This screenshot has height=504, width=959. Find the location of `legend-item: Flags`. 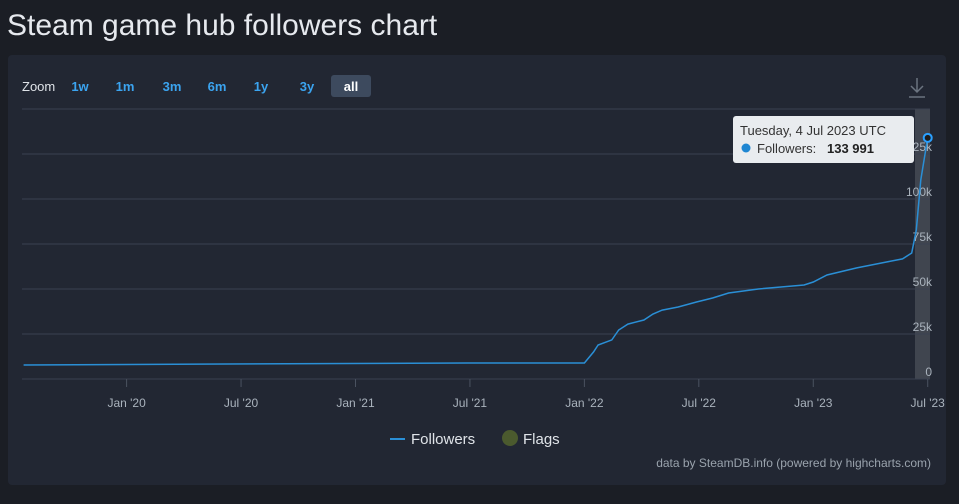

legend-item: Flags is located at coordinates (531, 439).